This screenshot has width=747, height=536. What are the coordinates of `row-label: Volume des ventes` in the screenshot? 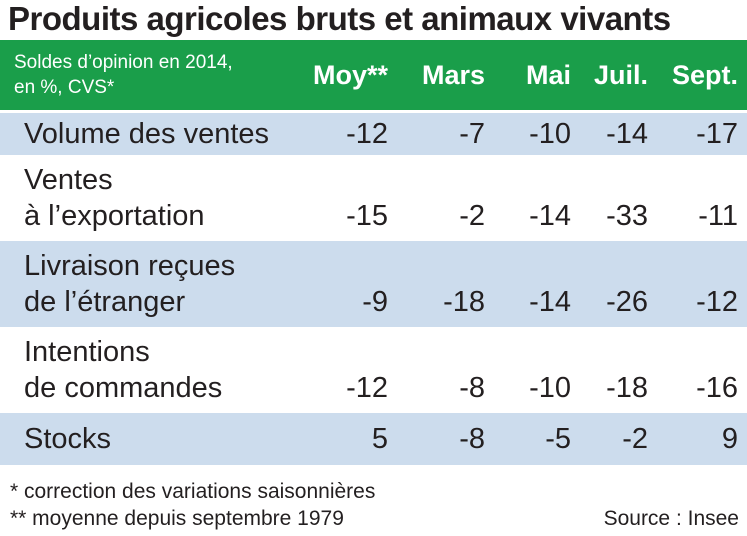 It's located at (146, 134).